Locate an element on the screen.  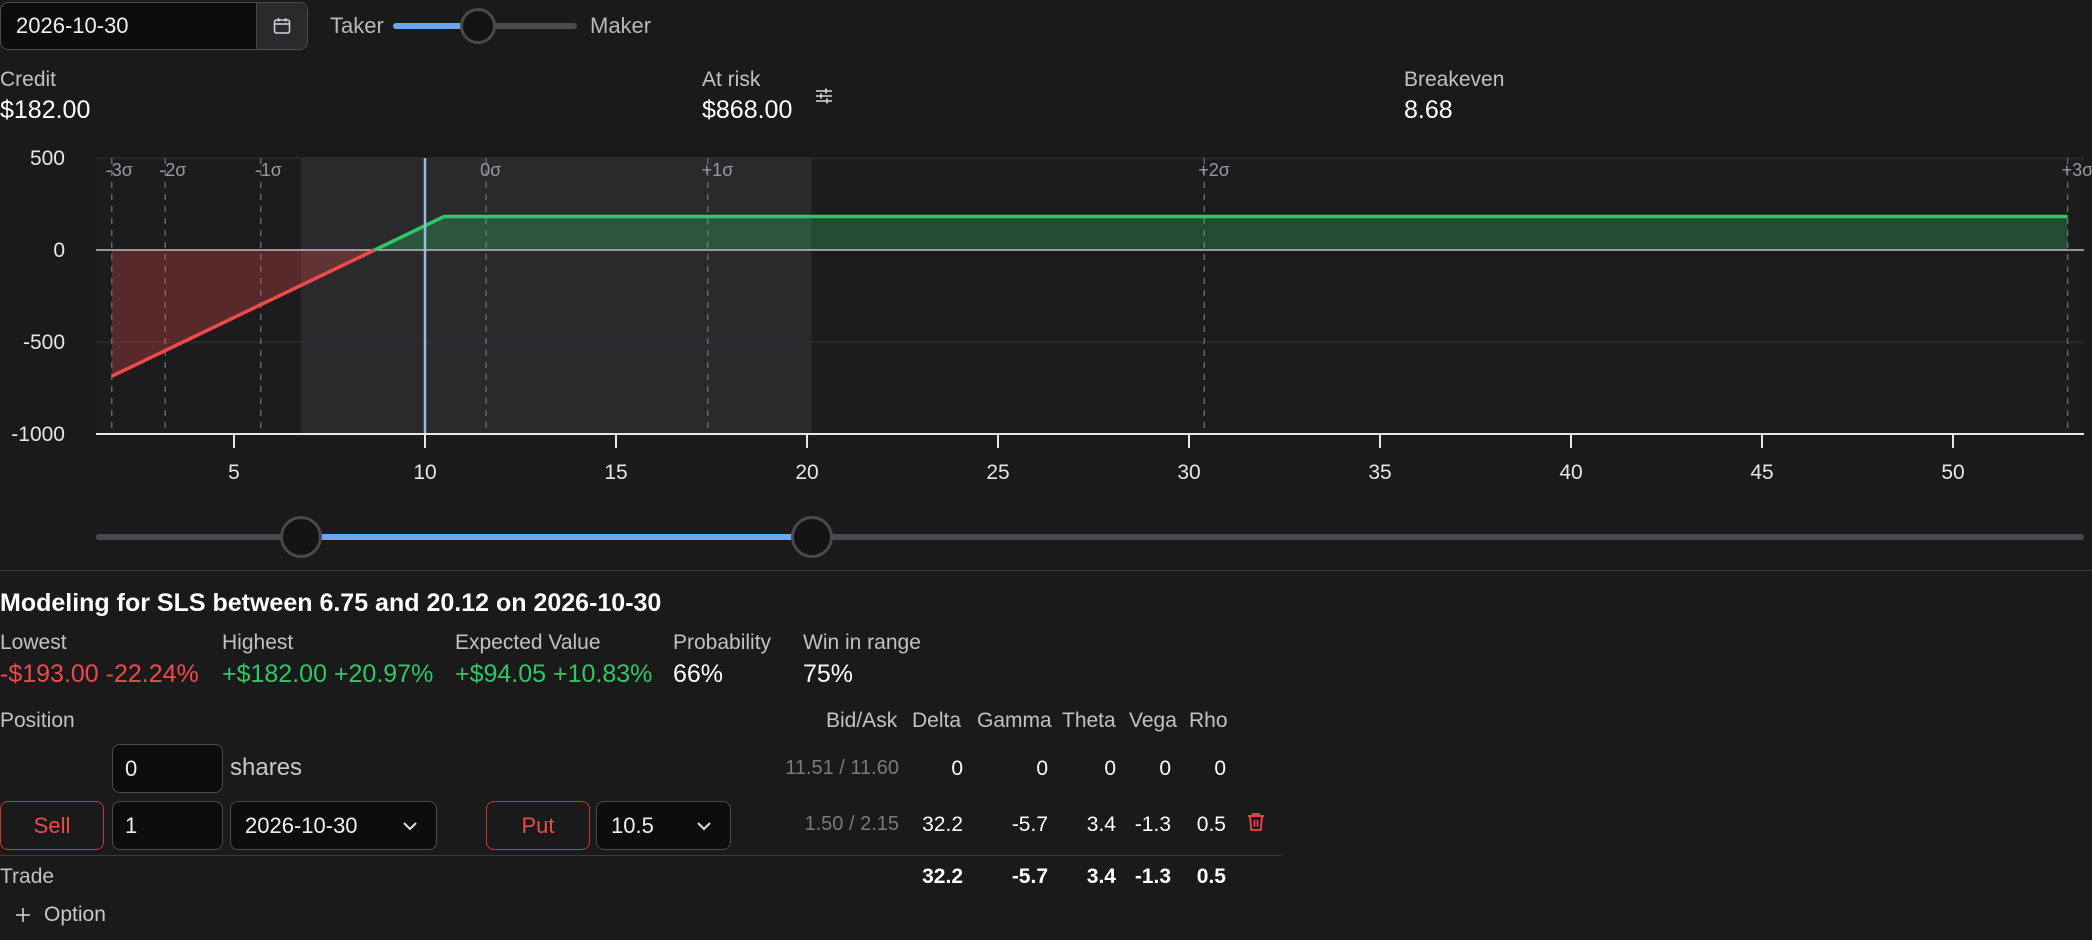
sigma-label: 0σ is located at coordinates (490, 170).